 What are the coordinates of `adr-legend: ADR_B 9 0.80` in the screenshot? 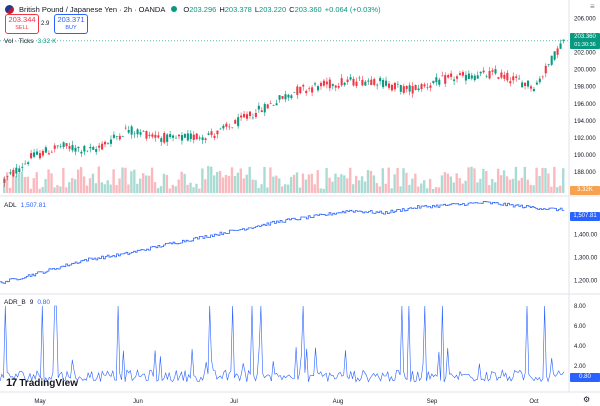 It's located at (27, 302).